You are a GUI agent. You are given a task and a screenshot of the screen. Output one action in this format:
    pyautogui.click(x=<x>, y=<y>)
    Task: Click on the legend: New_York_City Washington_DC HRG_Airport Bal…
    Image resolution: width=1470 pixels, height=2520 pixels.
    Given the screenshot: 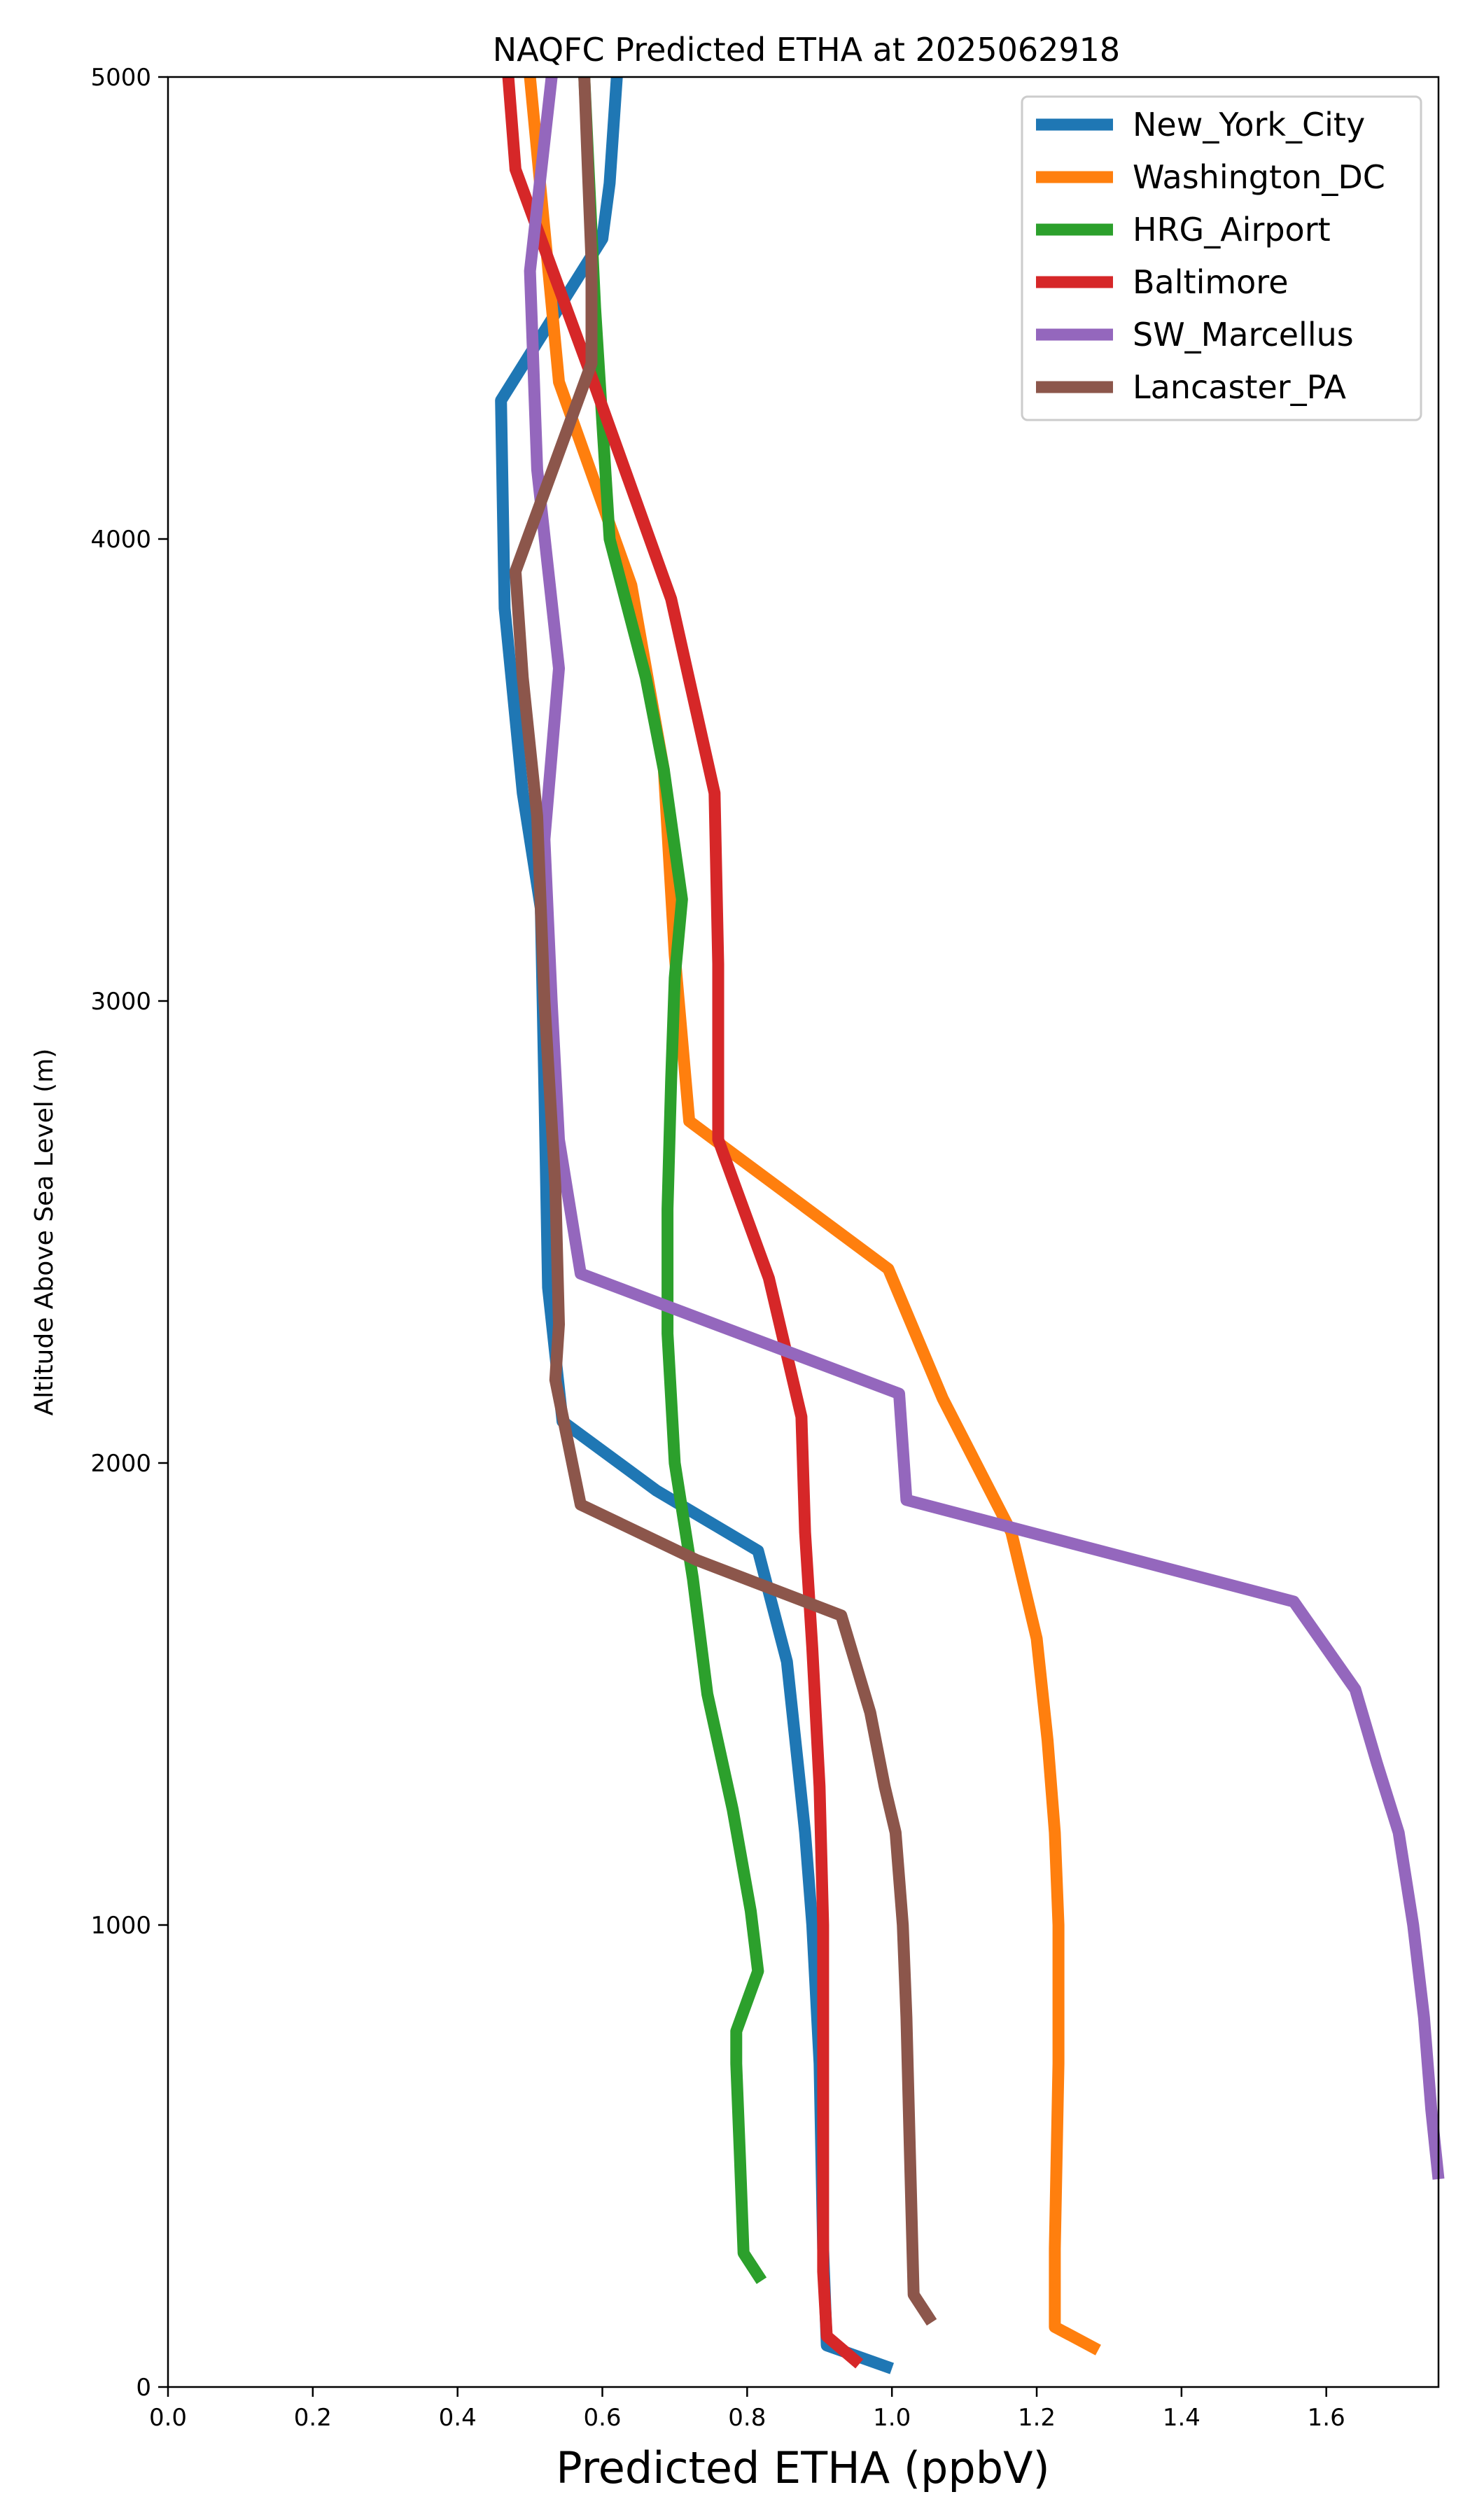 What is the action you would take?
    pyautogui.click(x=1221, y=258)
    